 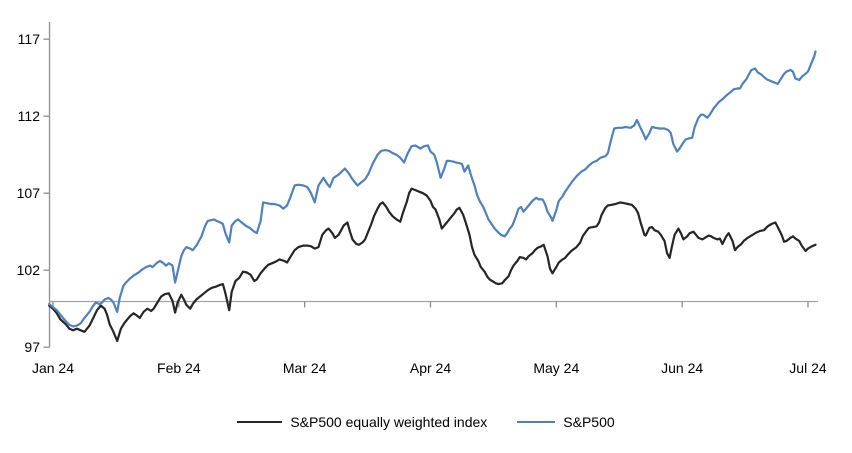 I want to click on x-tick-label: Apr 24, so click(x=430, y=368).